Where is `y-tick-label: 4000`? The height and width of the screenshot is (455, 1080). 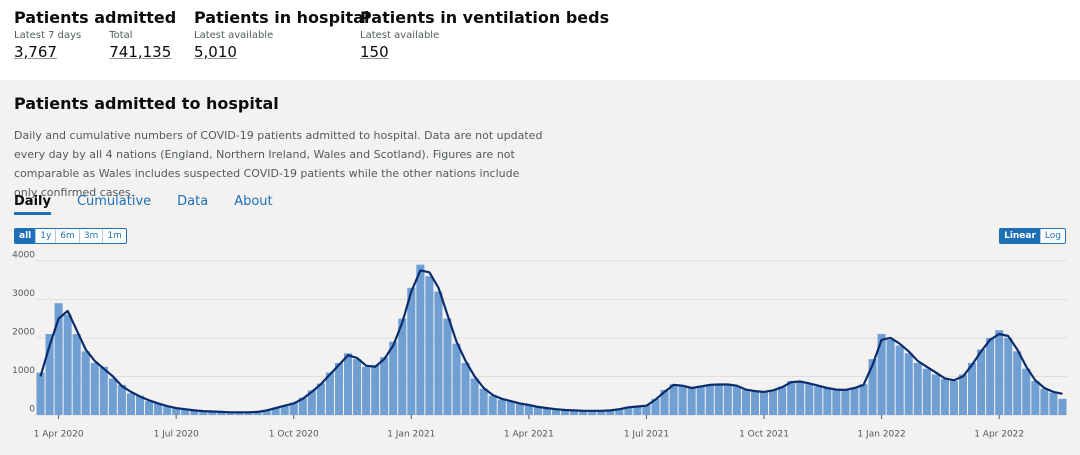 y-tick-label: 4000 is located at coordinates (23, 255).